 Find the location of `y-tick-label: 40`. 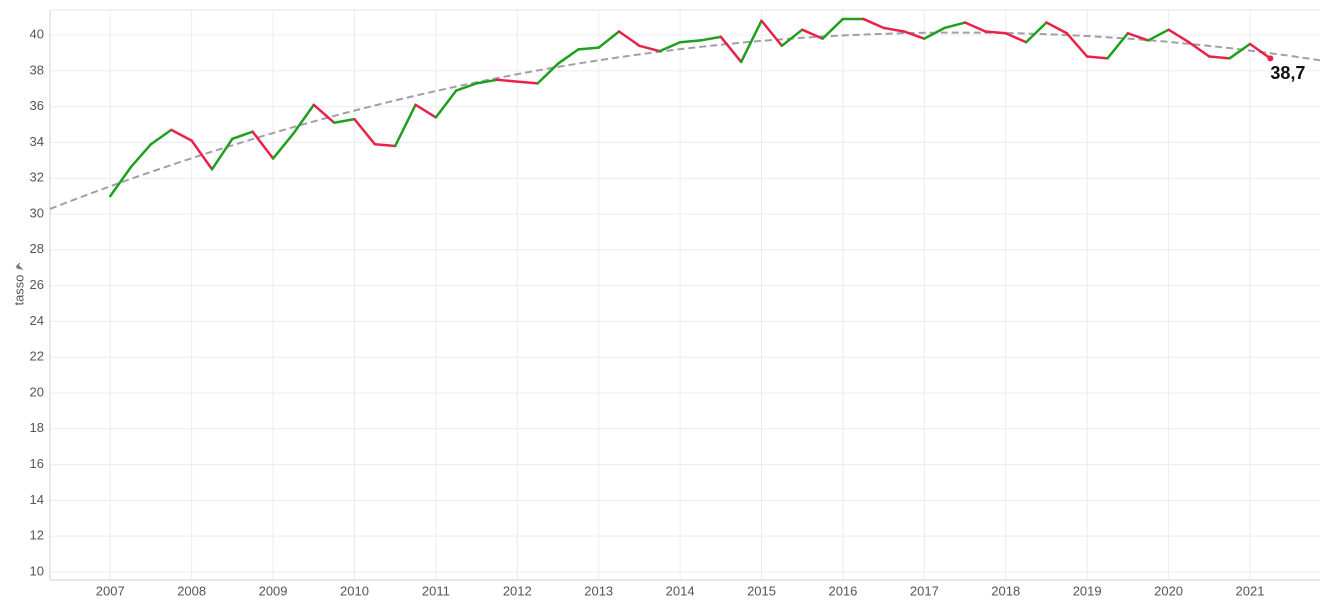

y-tick-label: 40 is located at coordinates (37, 33).